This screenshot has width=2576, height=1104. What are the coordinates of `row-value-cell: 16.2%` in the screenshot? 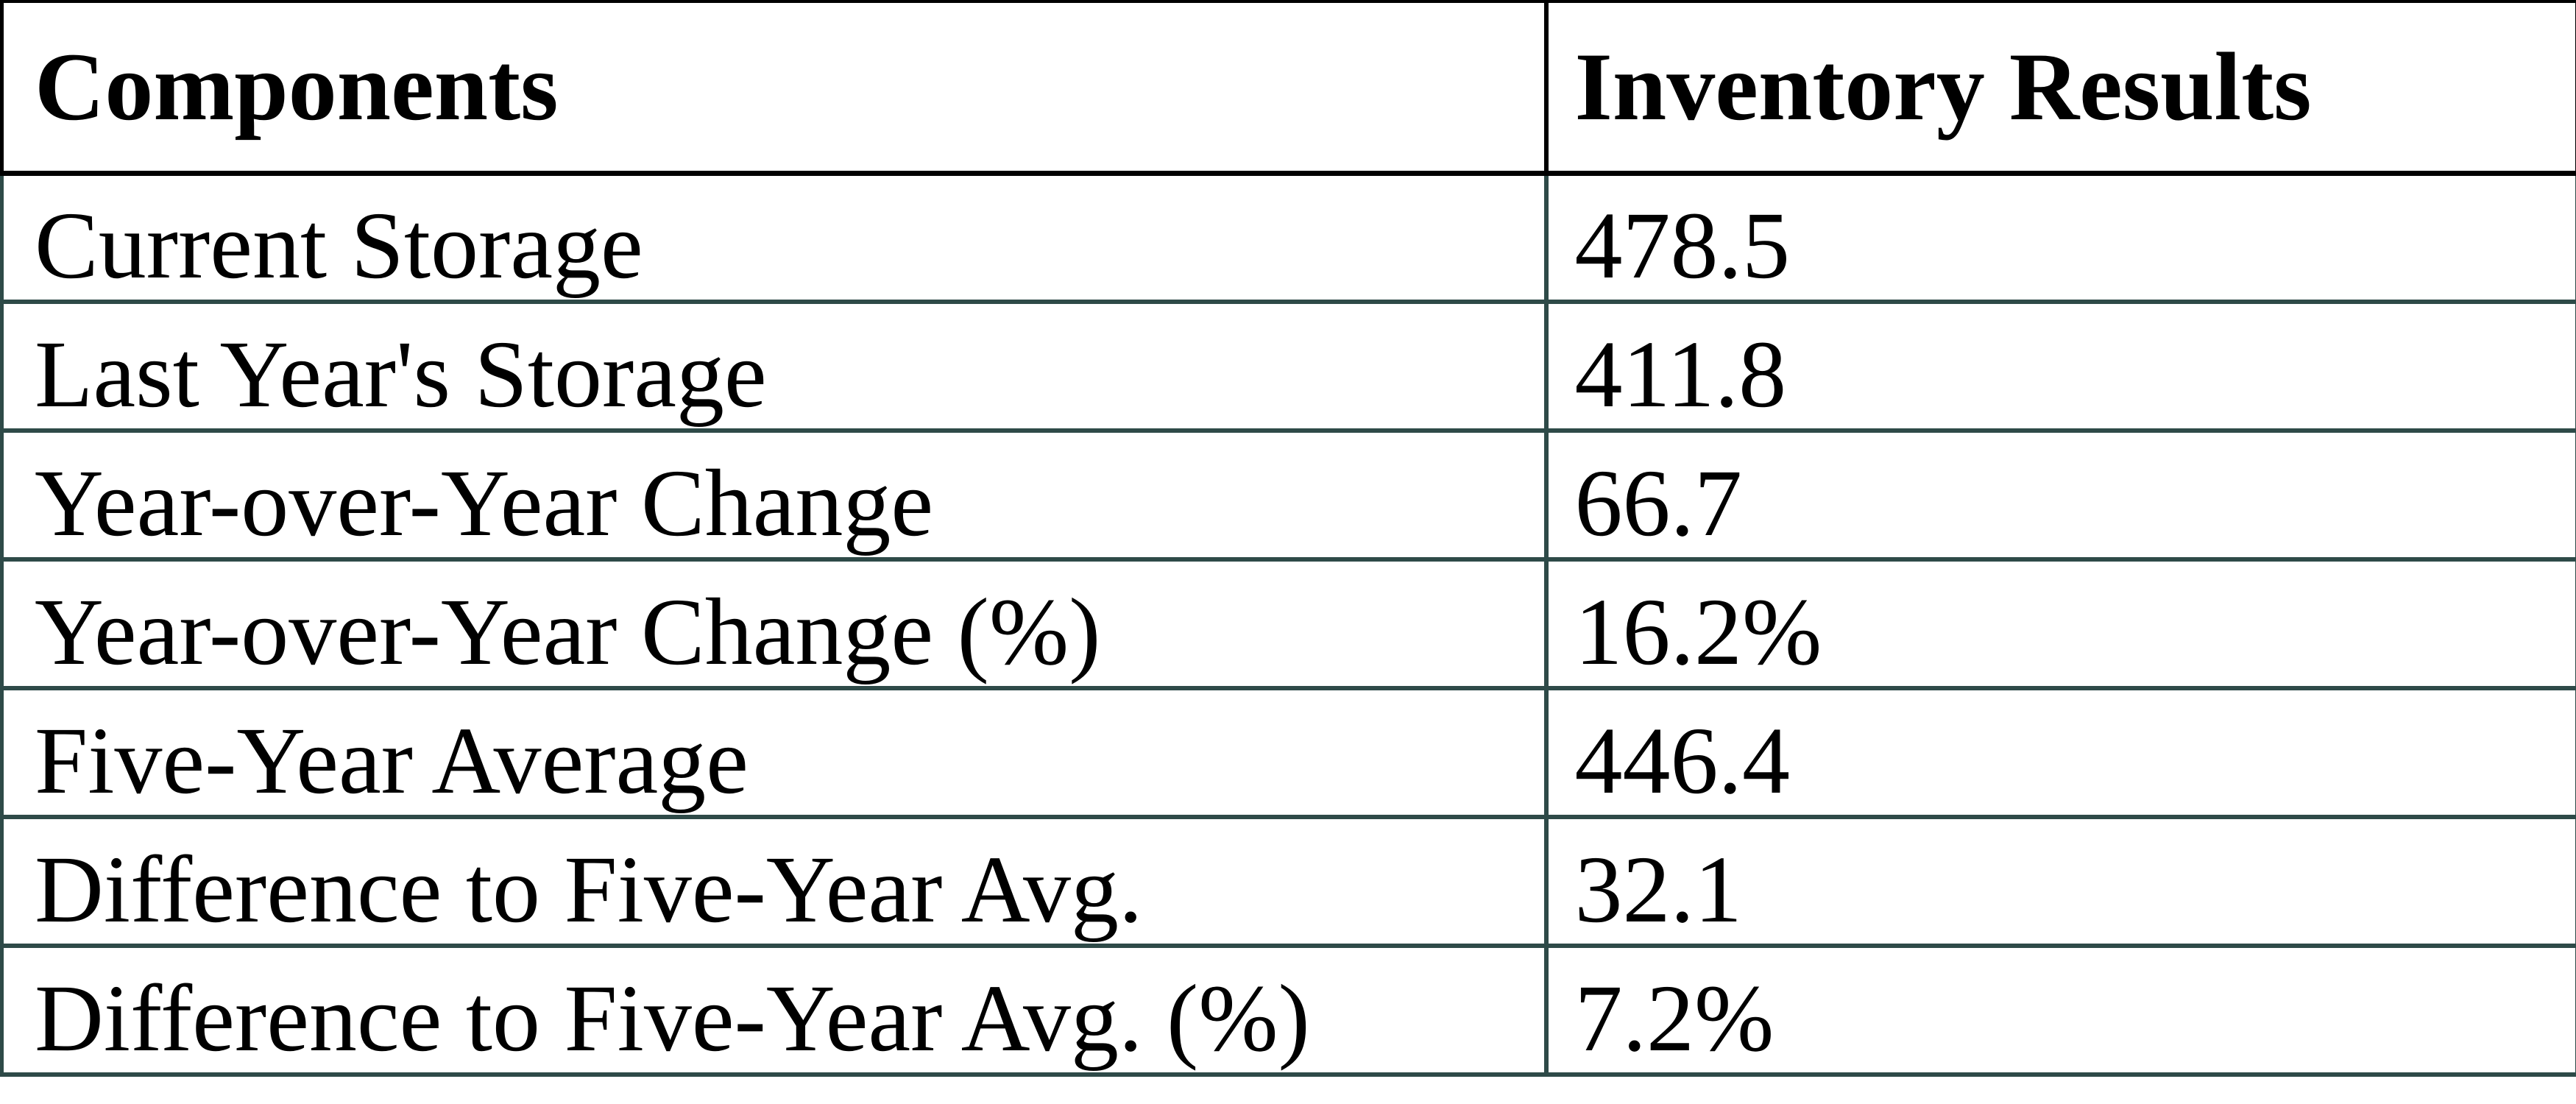 It's located at (2061, 624).